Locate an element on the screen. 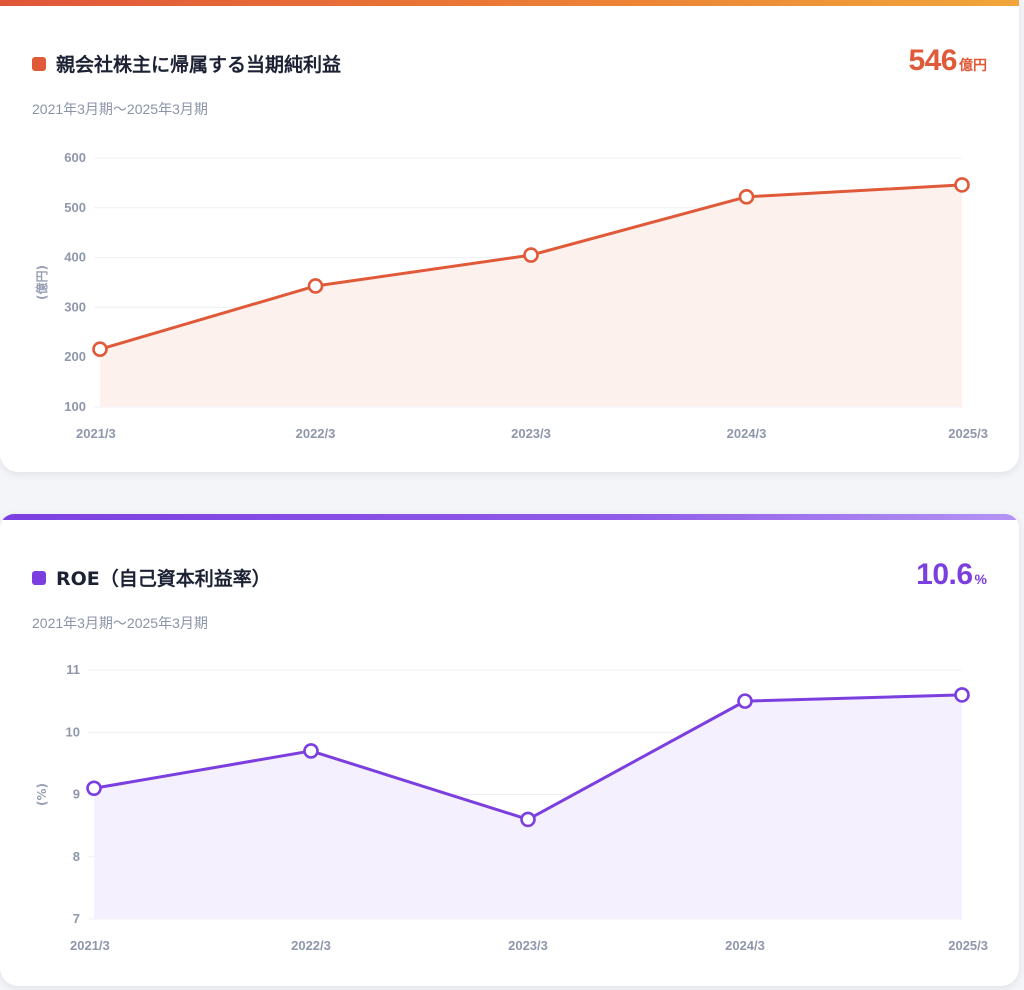 This screenshot has width=1024, height=990. y-tick-label: 100 is located at coordinates (75, 406).